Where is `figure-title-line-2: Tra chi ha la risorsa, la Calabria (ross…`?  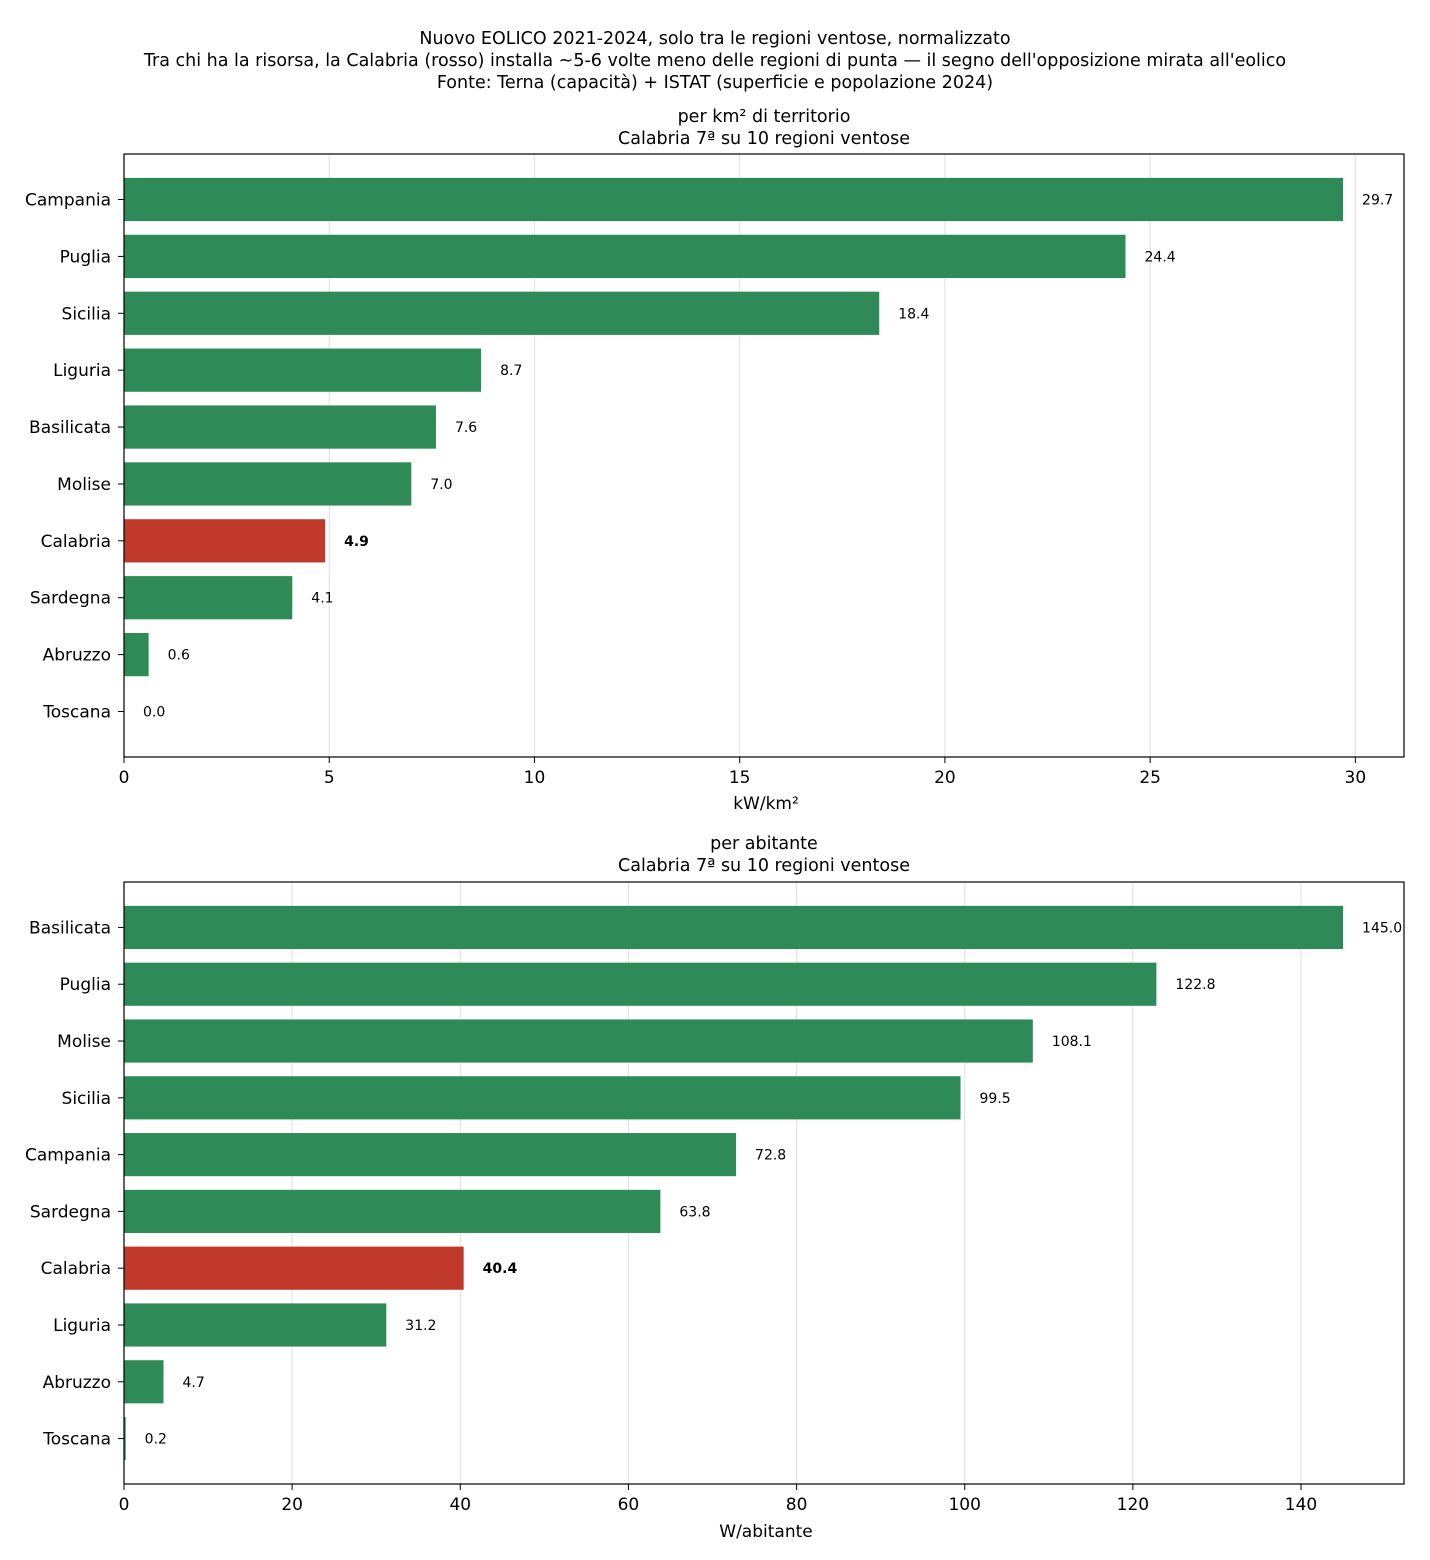
figure-title-line-2: Tra chi ha la risorsa, la Calabria (ross… is located at coordinates (715, 61).